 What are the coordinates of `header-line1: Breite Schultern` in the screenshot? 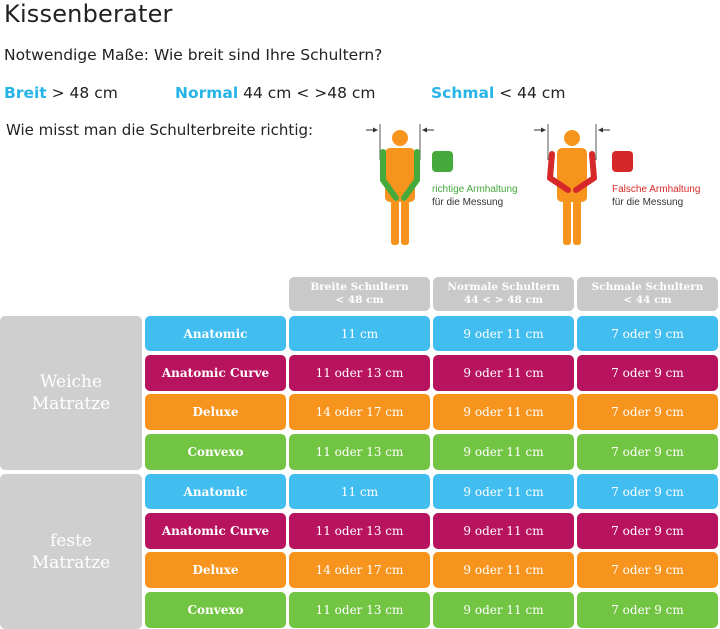 It's located at (359, 287).